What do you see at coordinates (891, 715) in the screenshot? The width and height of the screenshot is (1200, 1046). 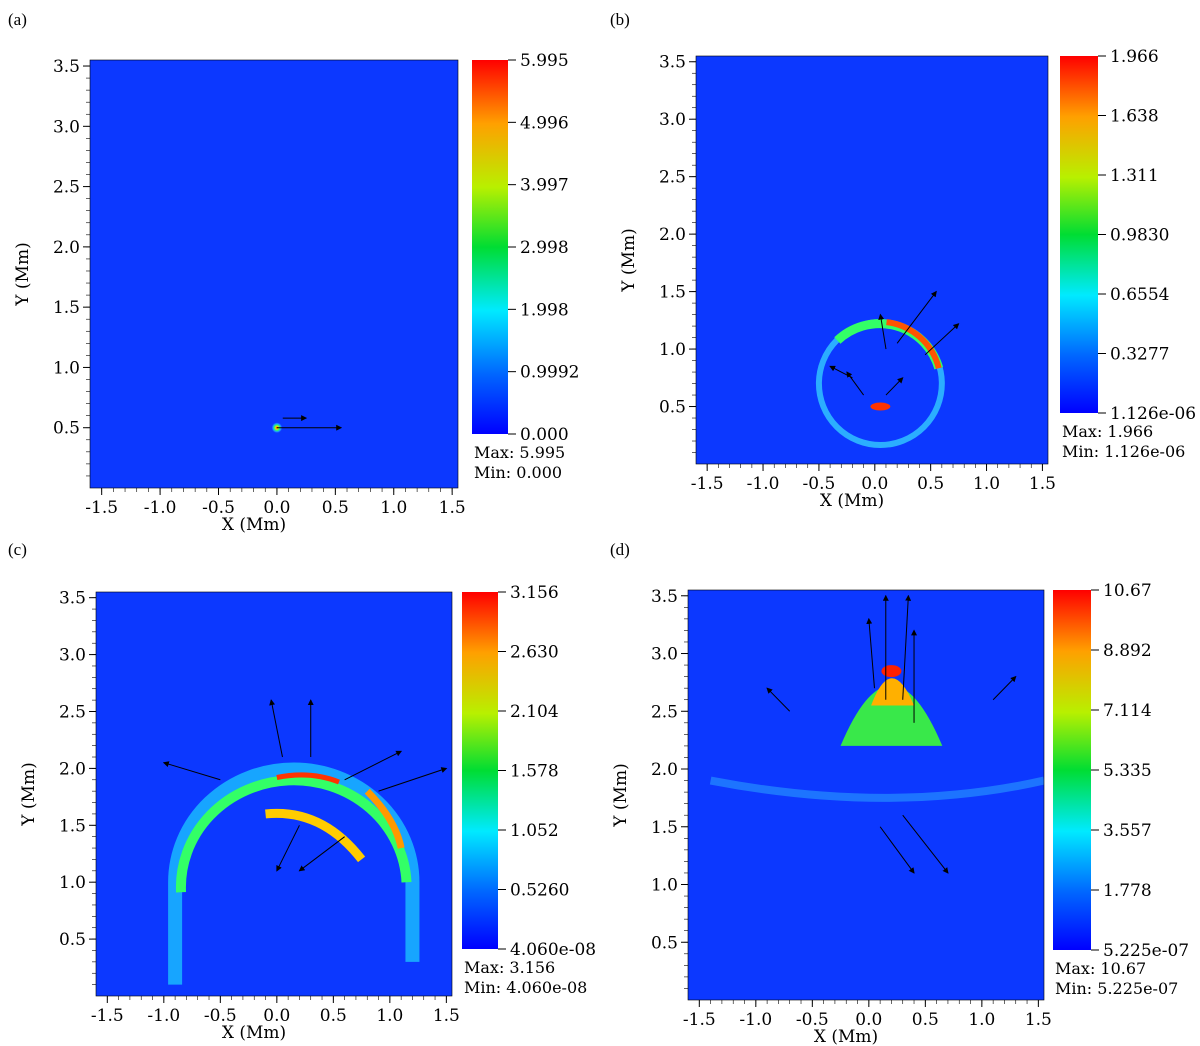 I see `feature-dome` at bounding box center [891, 715].